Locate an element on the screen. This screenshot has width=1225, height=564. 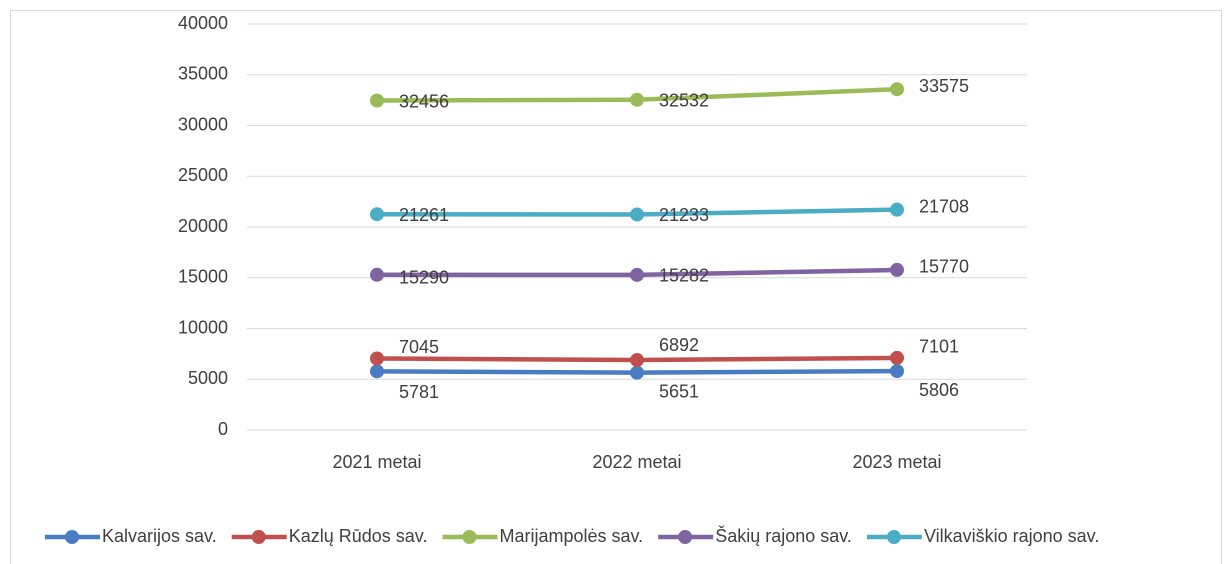
data-label: 6892 is located at coordinates (679, 345).